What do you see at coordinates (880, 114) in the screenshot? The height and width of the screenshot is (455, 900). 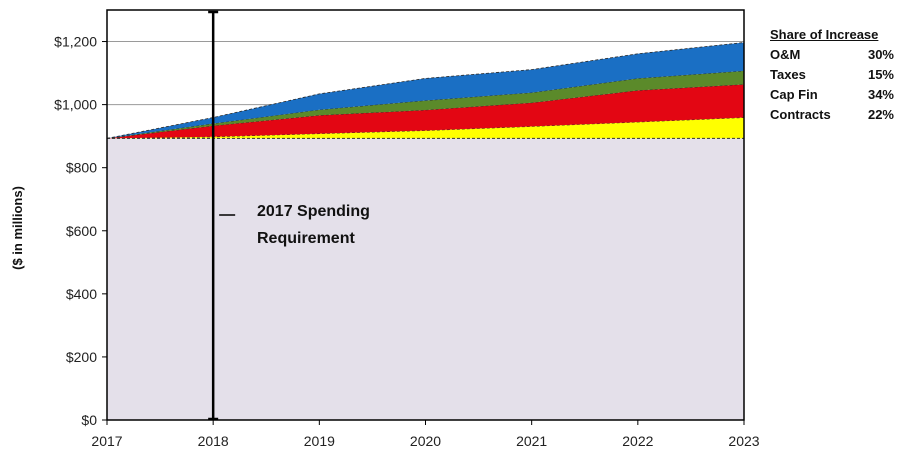 I see `legend-share: 22%` at bounding box center [880, 114].